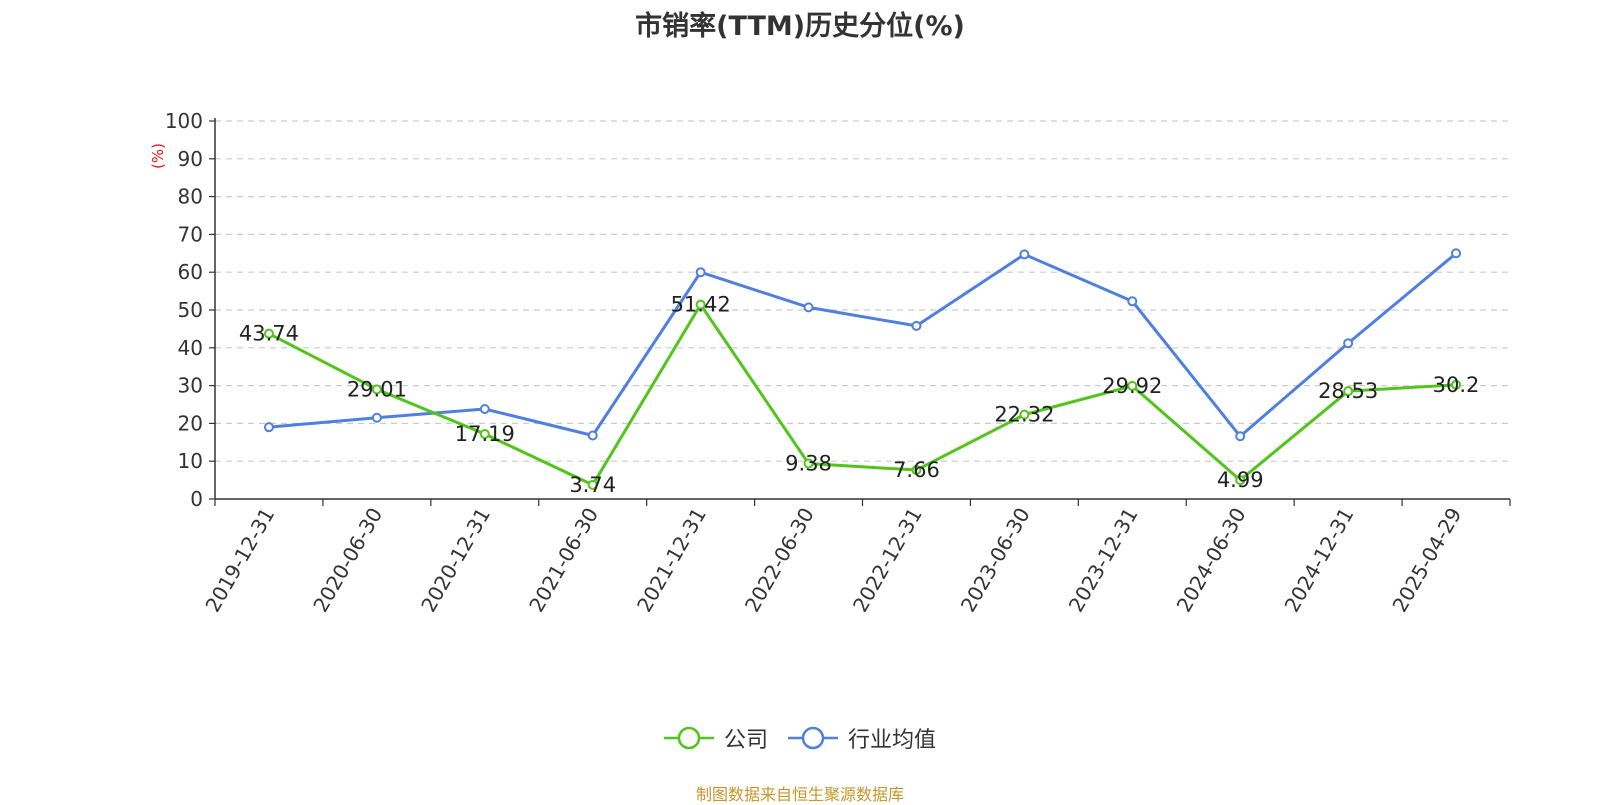 This screenshot has width=1600, height=805. Describe the element at coordinates (715, 738) in the screenshot. I see `legend-item-company: 公司` at that location.